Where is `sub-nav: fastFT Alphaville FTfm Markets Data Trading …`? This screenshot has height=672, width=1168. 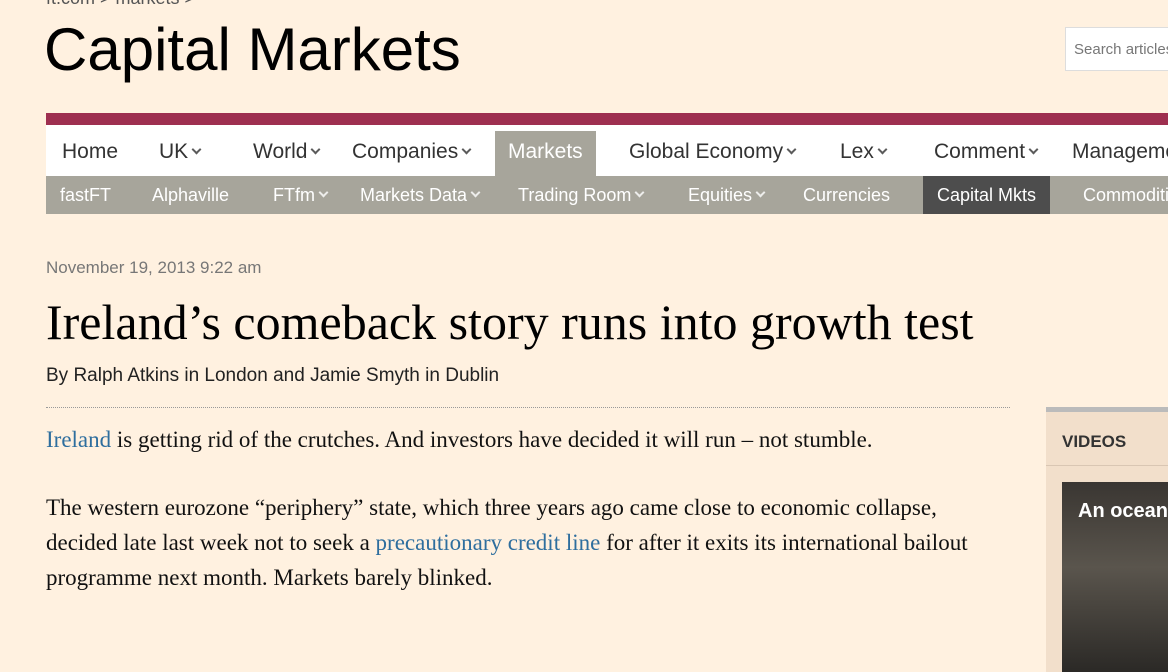
sub-nav: fastFT Alphaville FTfm Markets Data Trading … is located at coordinates (607, 195).